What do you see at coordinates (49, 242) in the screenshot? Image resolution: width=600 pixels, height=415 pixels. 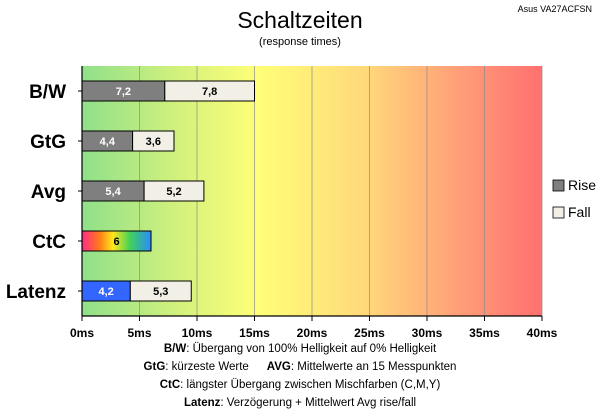 I see `category-label: CtC` at bounding box center [49, 242].